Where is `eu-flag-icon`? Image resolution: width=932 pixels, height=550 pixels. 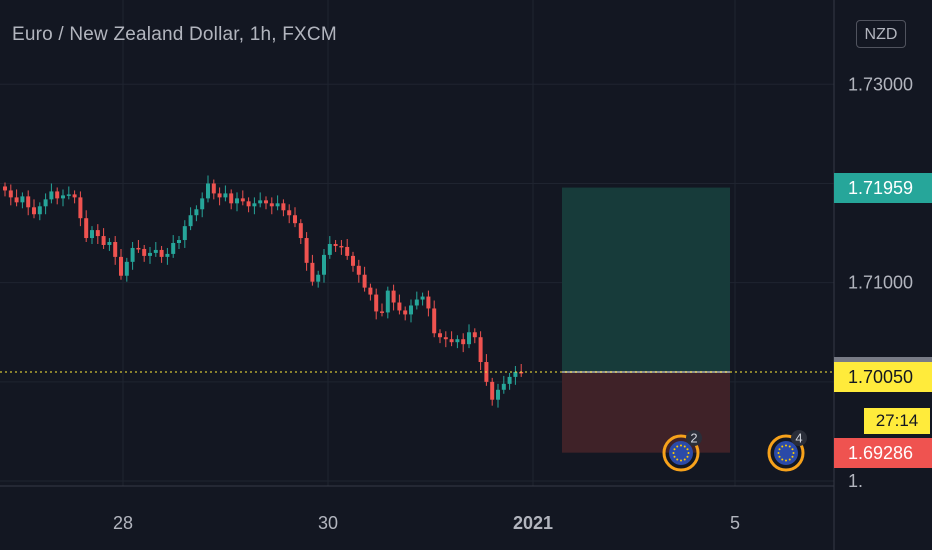
eu-flag-icon is located at coordinates (786, 453).